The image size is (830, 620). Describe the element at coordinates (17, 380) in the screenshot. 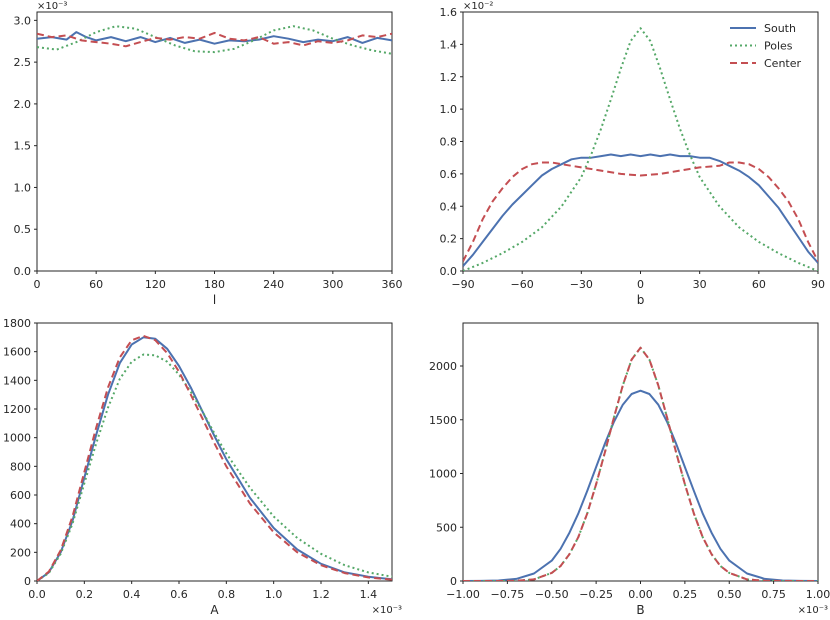

I see `ytick-label: 1400` at that location.